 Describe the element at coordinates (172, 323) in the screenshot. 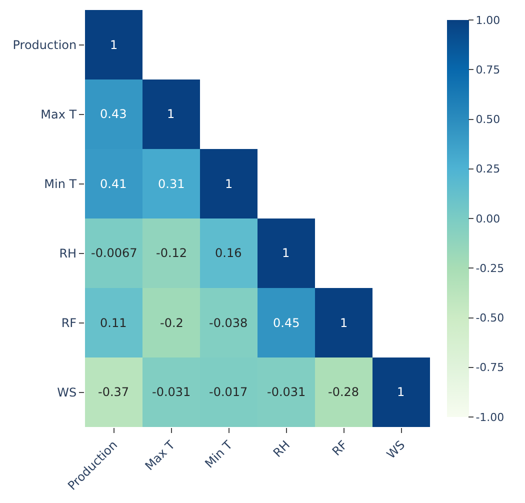

I see `data-label: -0.2` at that location.